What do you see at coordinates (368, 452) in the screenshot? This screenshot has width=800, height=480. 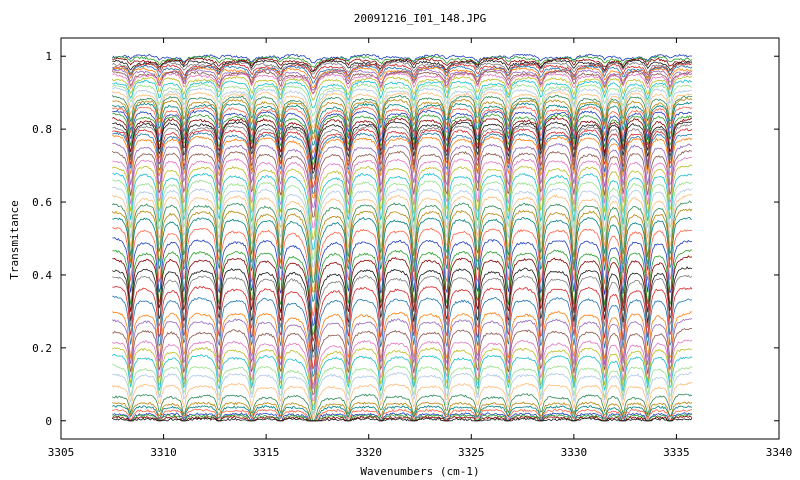 I see `x-tick-label: 3320` at bounding box center [368, 452].